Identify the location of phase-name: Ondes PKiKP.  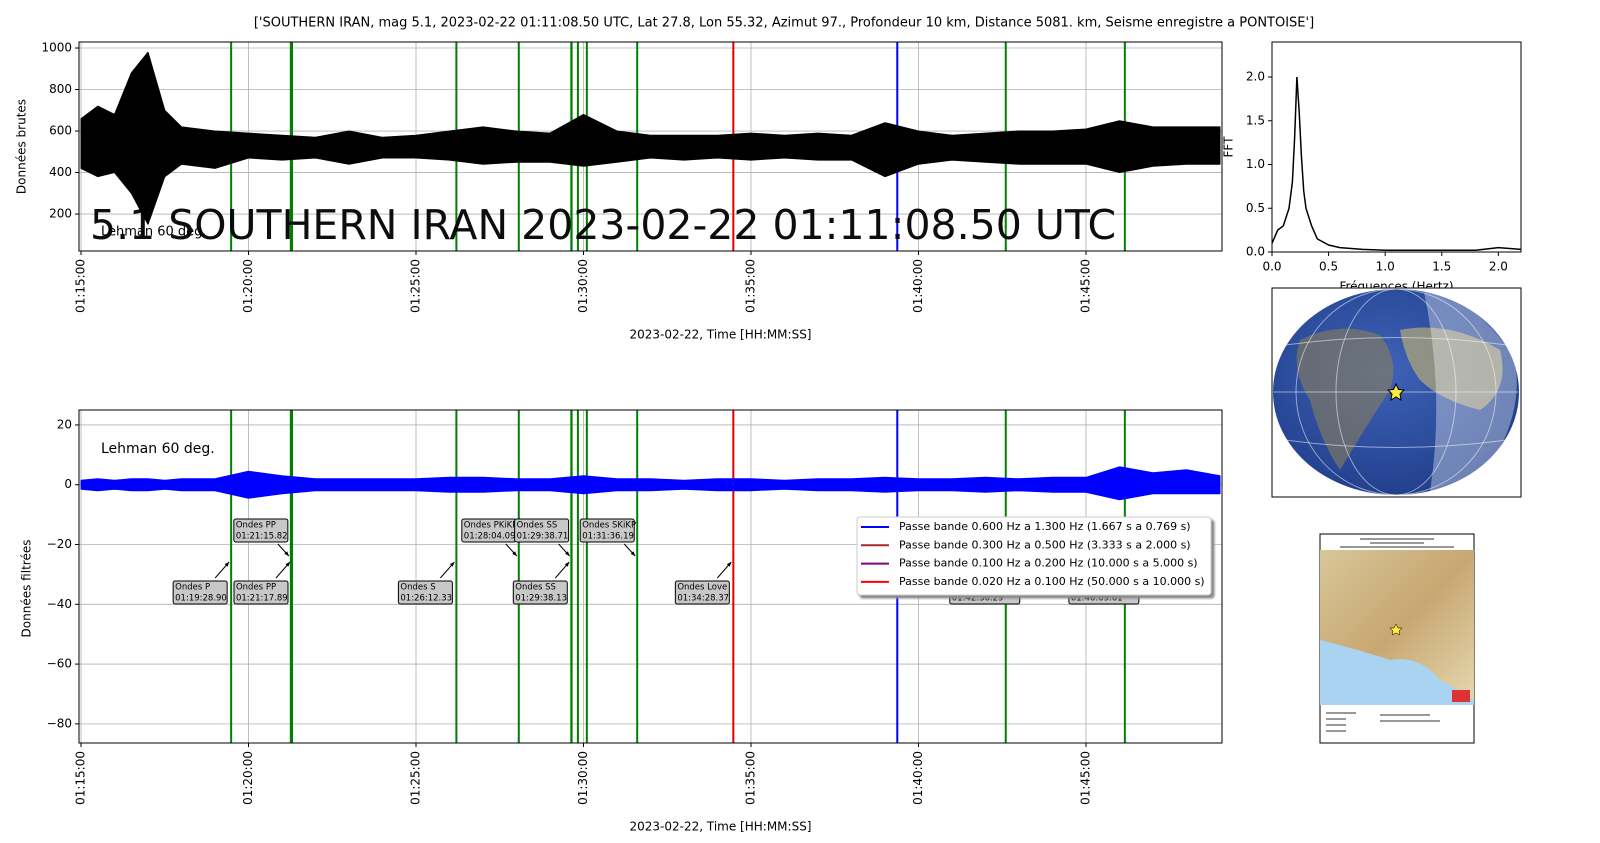
(491, 526).